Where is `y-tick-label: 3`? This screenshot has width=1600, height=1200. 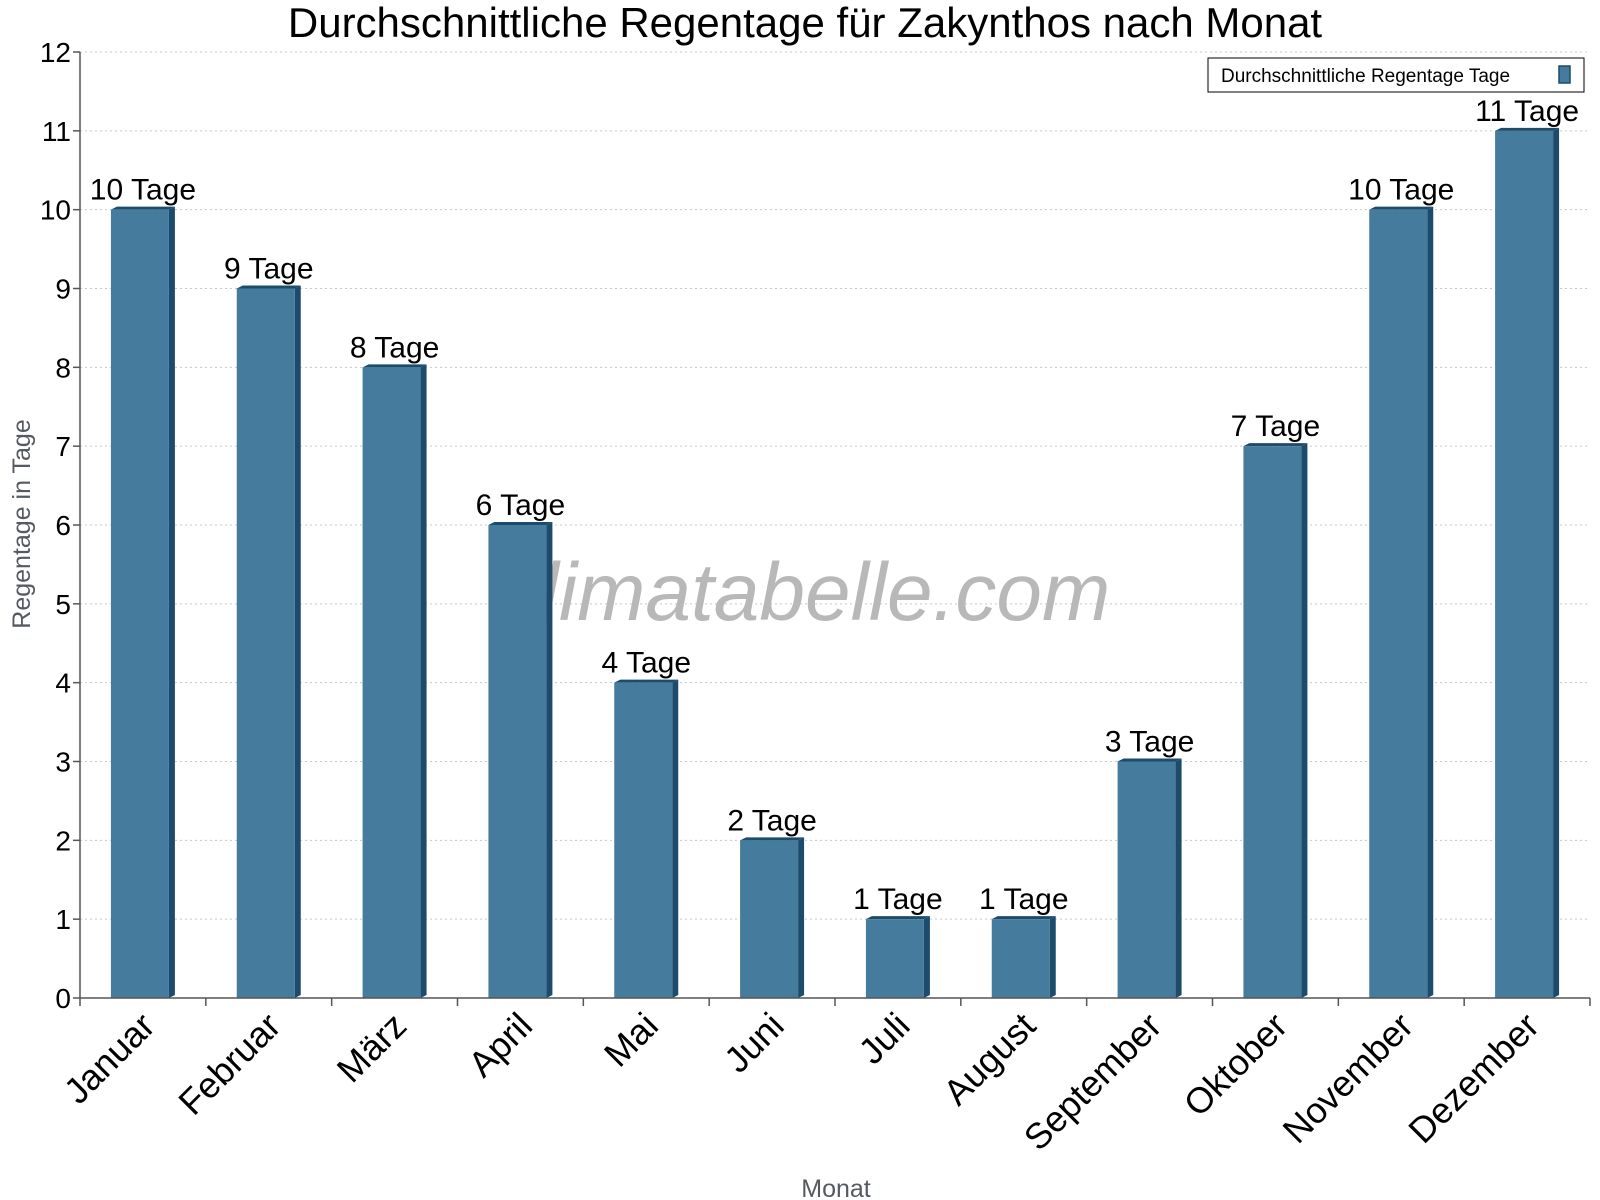 y-tick-label: 3 is located at coordinates (63, 762).